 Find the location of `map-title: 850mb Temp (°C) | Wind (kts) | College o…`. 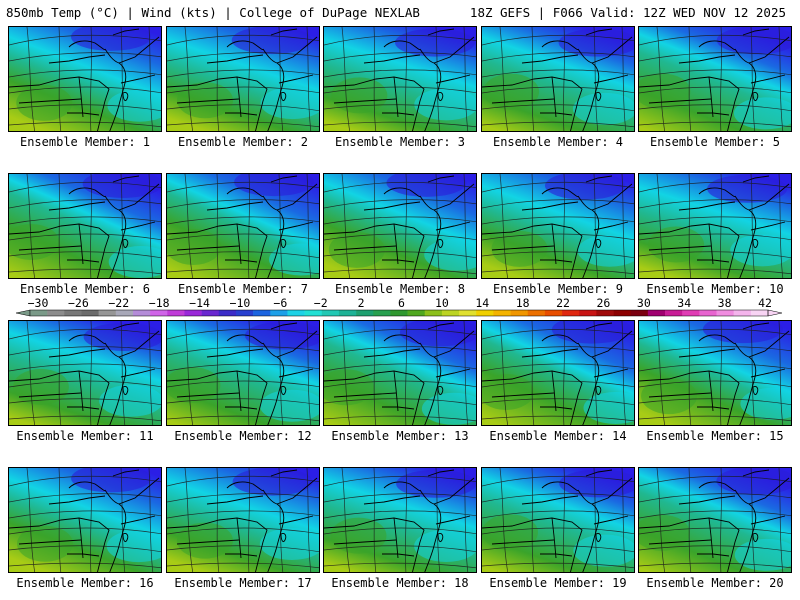

map-title: 850mb Temp (°C) | Wind (kts) | College o… is located at coordinates (213, 12).